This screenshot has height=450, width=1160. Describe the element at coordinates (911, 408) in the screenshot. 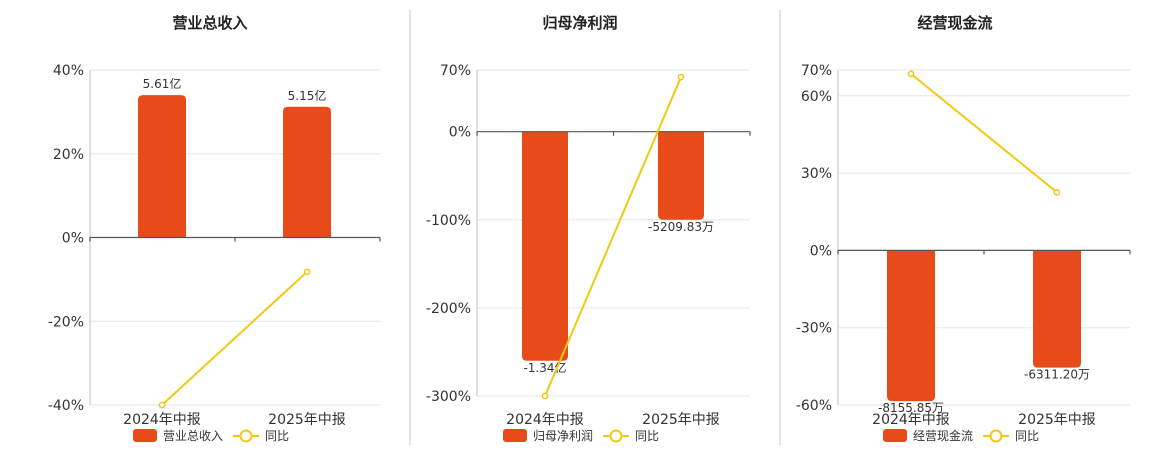

I see `data-label: -8155.85万` at that location.